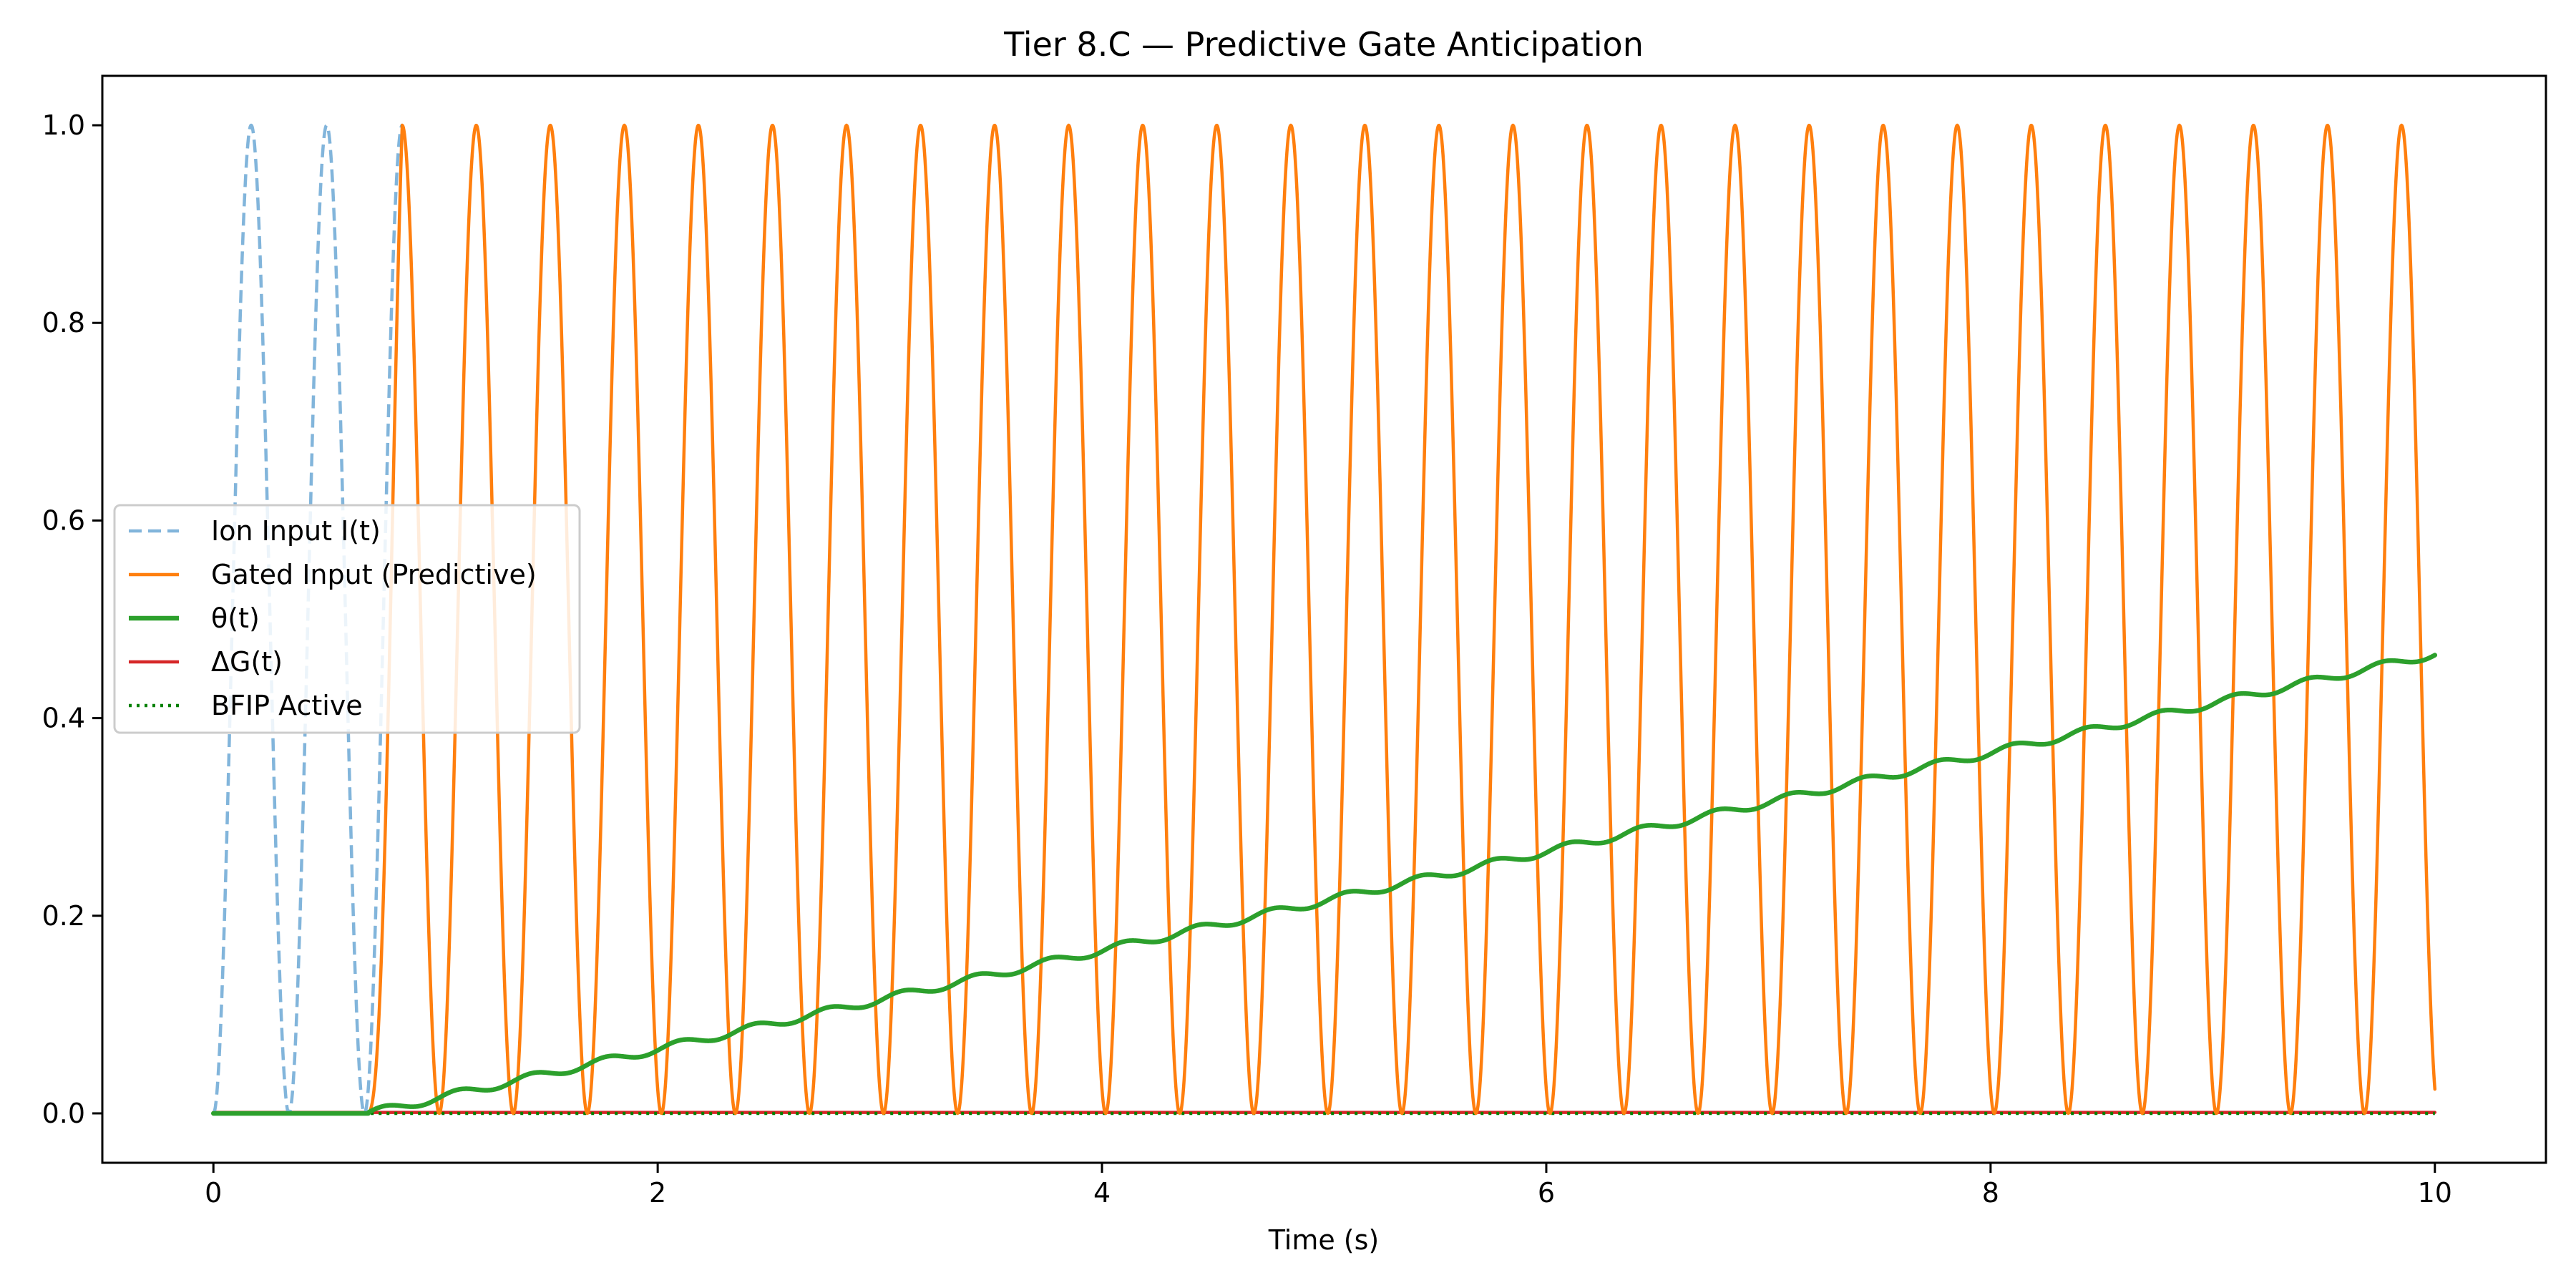  What do you see at coordinates (374, 574) in the screenshot?
I see `legend-label: Gated Input (Predictive)` at bounding box center [374, 574].